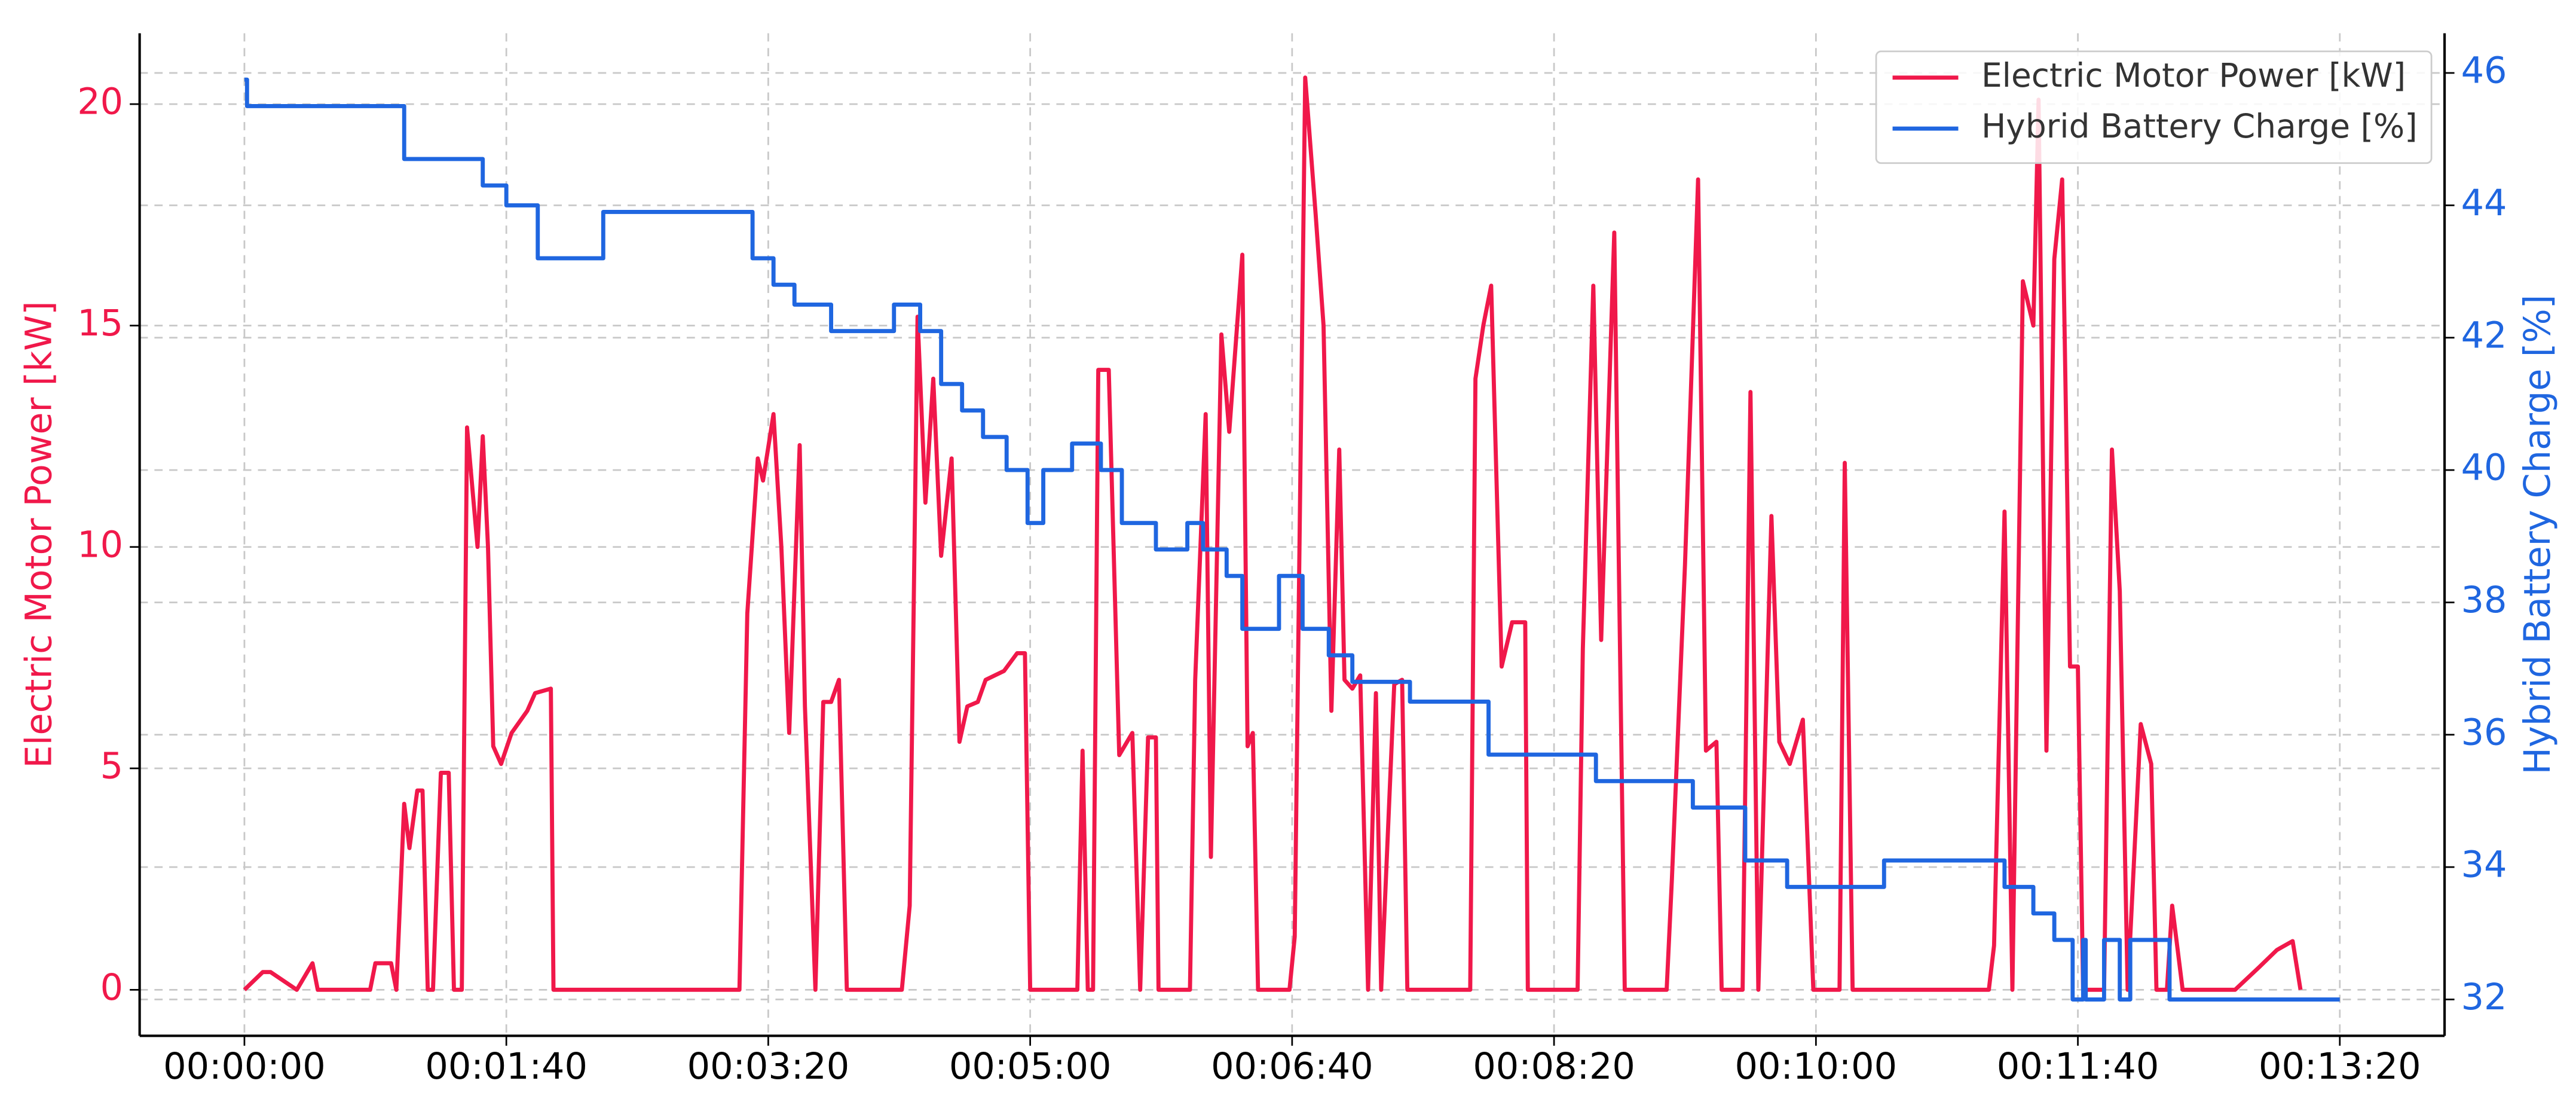 Image resolution: width=2576 pixels, height=1102 pixels. I want to click on y2-tick-label: 42, so click(2484, 335).